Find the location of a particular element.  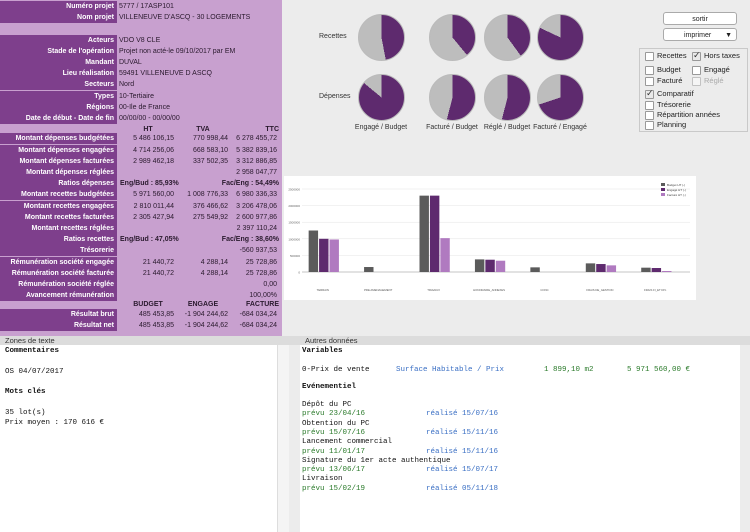

ratio-right: Fac/Eng : 54,49% is located at coordinates (250, 184).